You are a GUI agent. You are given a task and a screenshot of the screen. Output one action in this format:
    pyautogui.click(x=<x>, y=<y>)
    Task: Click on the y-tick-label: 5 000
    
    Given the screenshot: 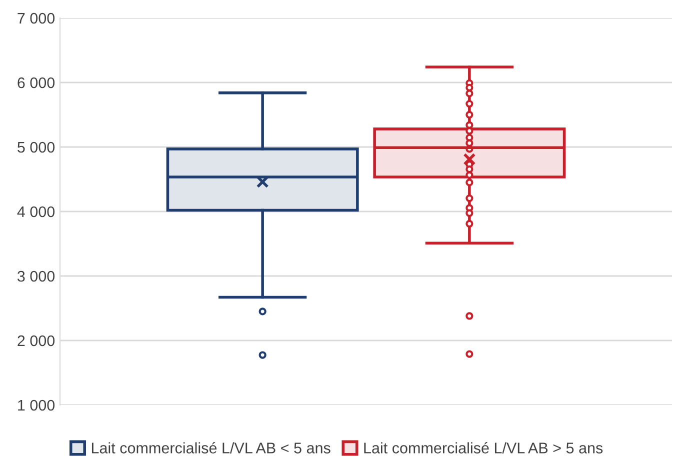 What is the action you would take?
    pyautogui.click(x=36, y=147)
    